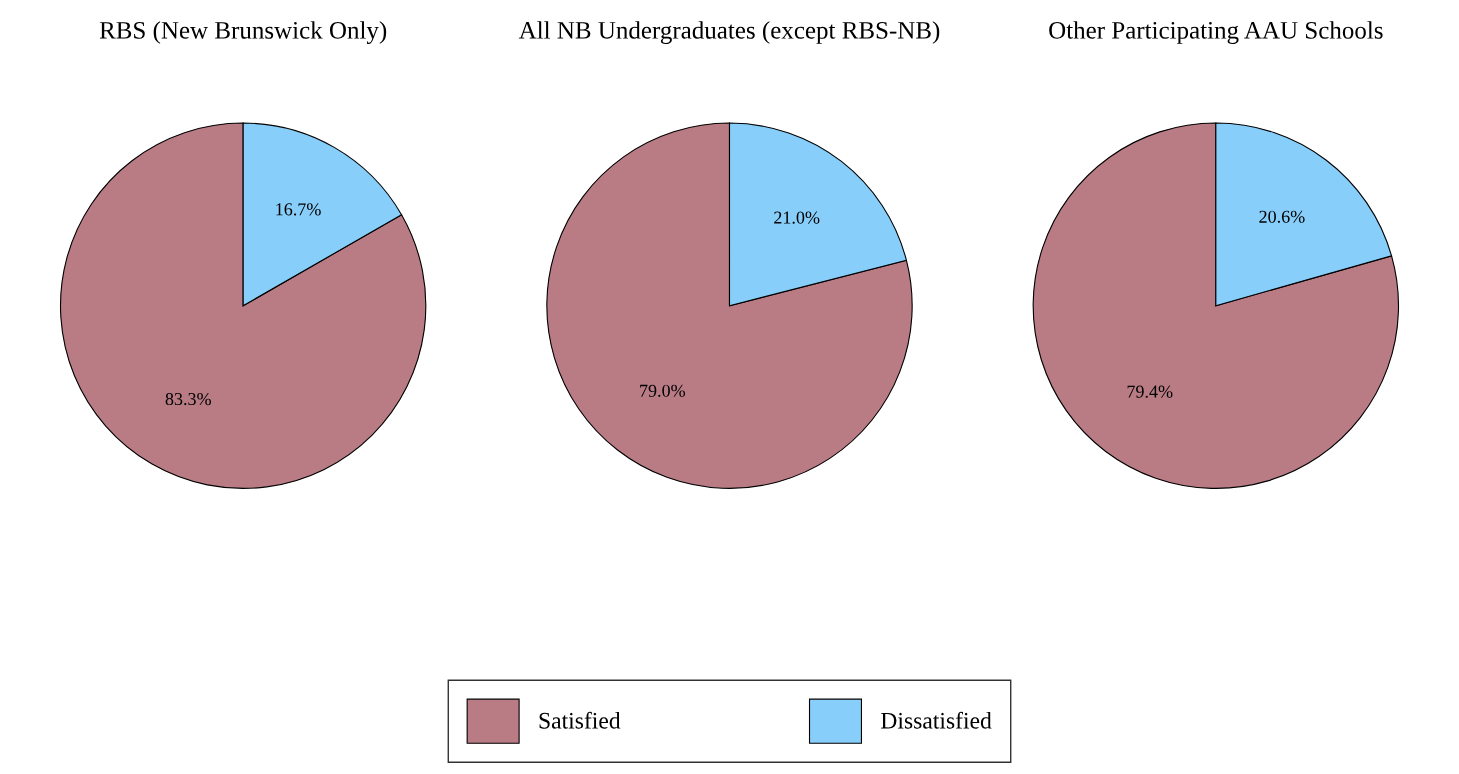  What do you see at coordinates (243, 32) in the screenshot?
I see `chart-title: RBS (New Brunswick Only)` at bounding box center [243, 32].